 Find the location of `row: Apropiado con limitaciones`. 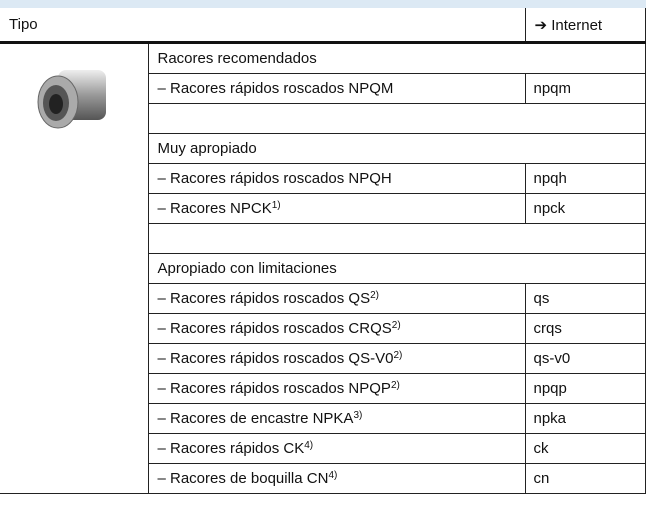

row: Apropiado con limitaciones is located at coordinates (323, 268).